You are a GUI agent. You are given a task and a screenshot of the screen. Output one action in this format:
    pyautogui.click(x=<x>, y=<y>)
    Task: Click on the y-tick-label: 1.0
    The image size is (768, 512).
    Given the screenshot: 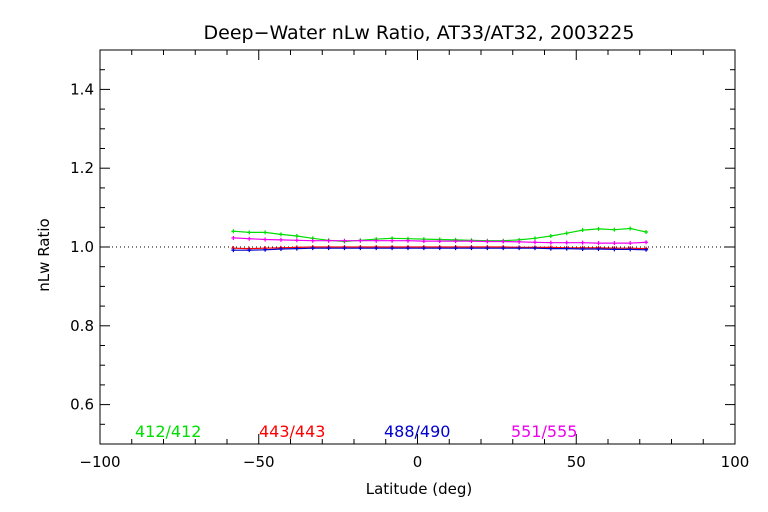 What is the action you would take?
    pyautogui.click(x=82, y=247)
    